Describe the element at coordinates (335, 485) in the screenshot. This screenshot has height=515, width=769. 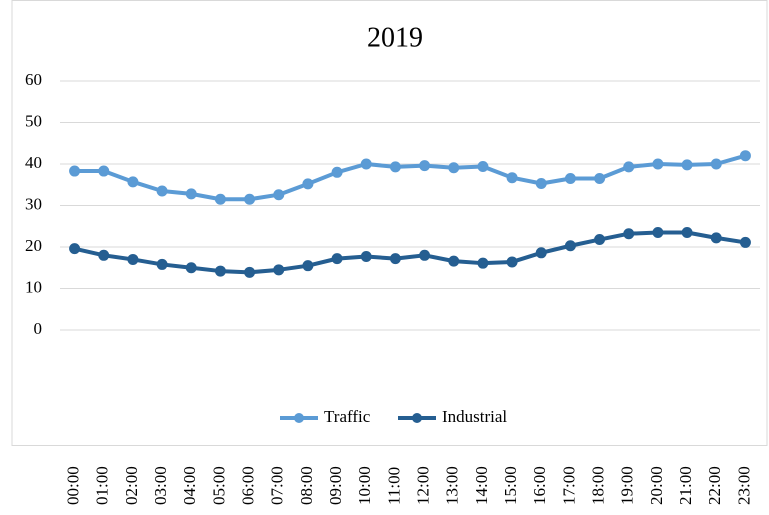
I see `x-tick-label: 09:00` at that location.